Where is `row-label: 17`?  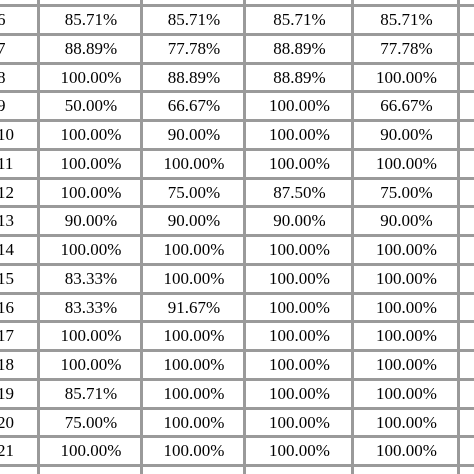 row-label: 17 is located at coordinates (7, 336).